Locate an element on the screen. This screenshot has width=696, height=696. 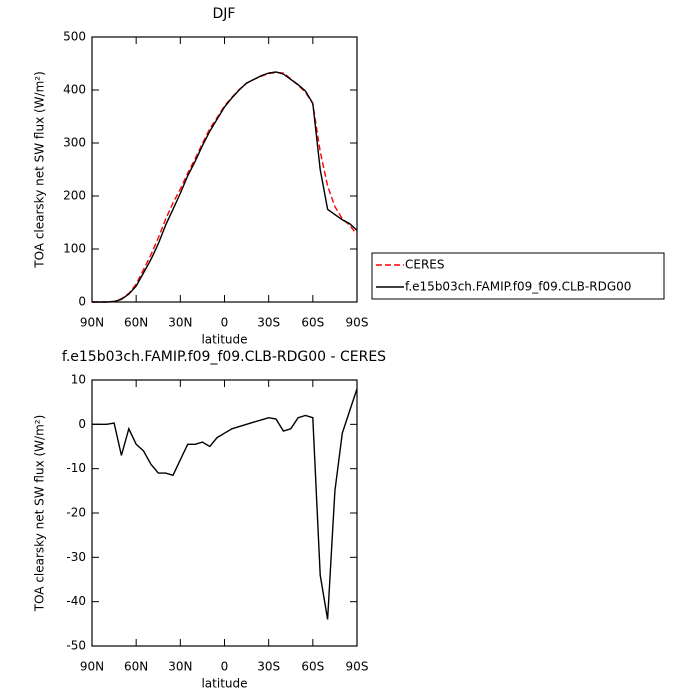
y-tick-label: 200 is located at coordinates (74, 196).